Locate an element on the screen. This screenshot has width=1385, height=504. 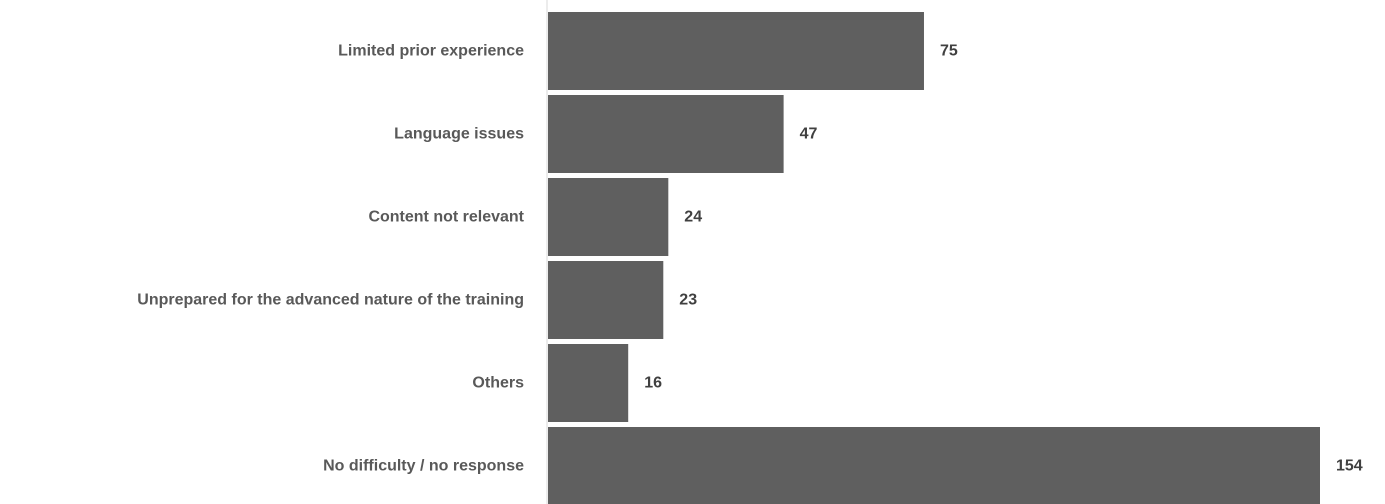
data-label: 24 is located at coordinates (693, 217).